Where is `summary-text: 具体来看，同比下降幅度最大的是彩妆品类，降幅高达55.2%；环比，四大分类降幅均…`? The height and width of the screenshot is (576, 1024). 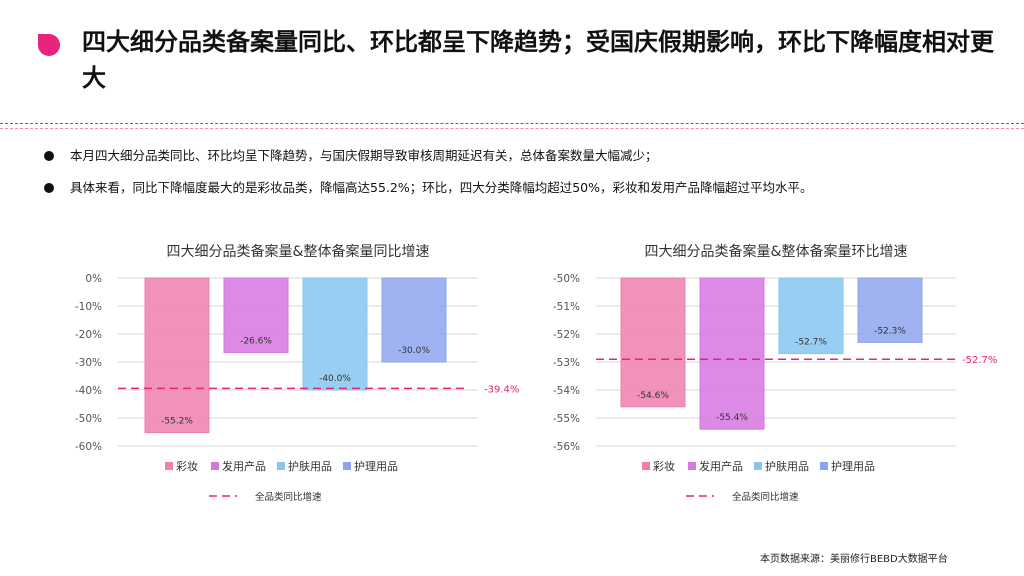 summary-text: 具体来看，同比下降幅度最大的是彩妆品类，降幅高达55.2%；环比，四大分类降幅均… is located at coordinates (441, 187).